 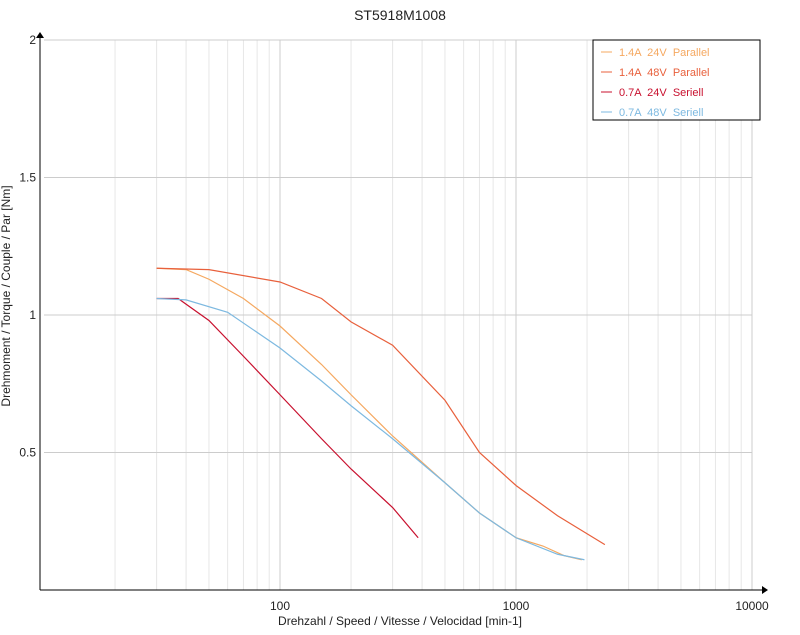 I want to click on y-tick-label: 2, so click(x=32, y=40).